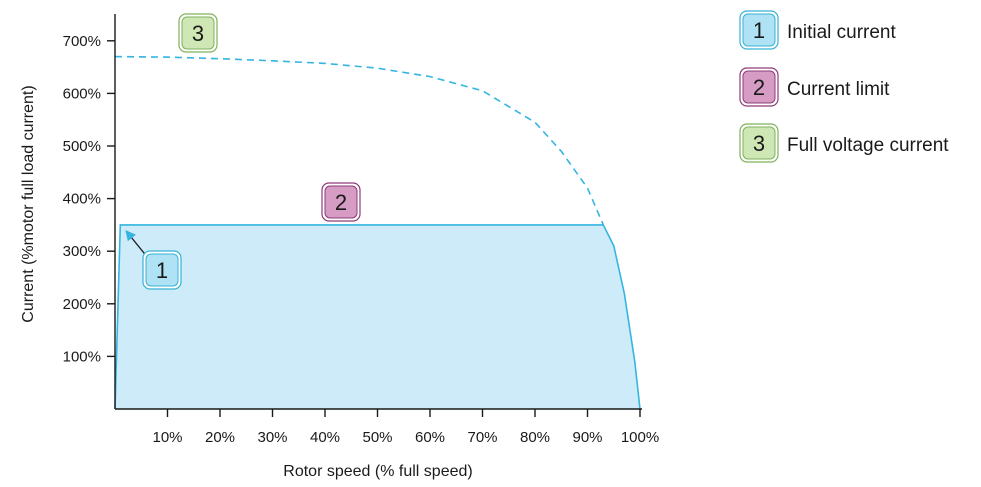 The image size is (981, 487). I want to click on legend-badge: 1, so click(759, 30).